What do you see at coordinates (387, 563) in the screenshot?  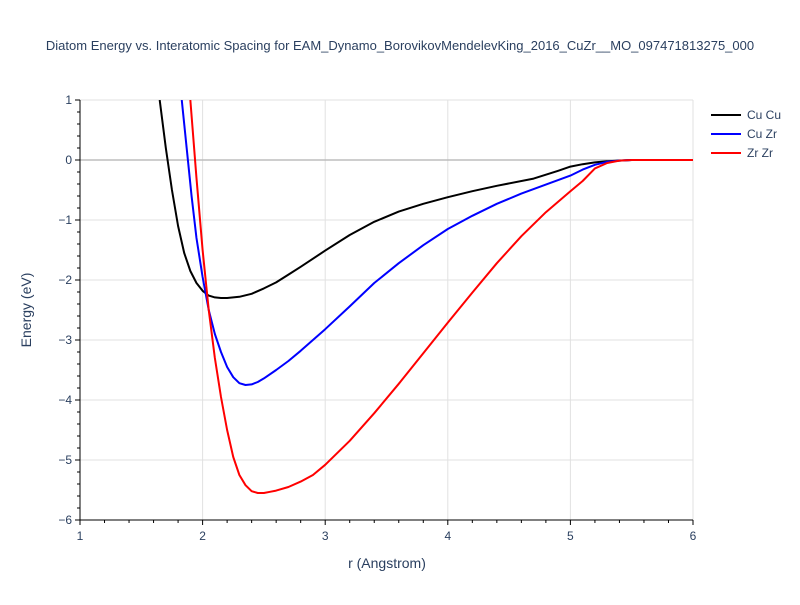 I see `x-axis-label: r (Angstrom)` at bounding box center [387, 563].